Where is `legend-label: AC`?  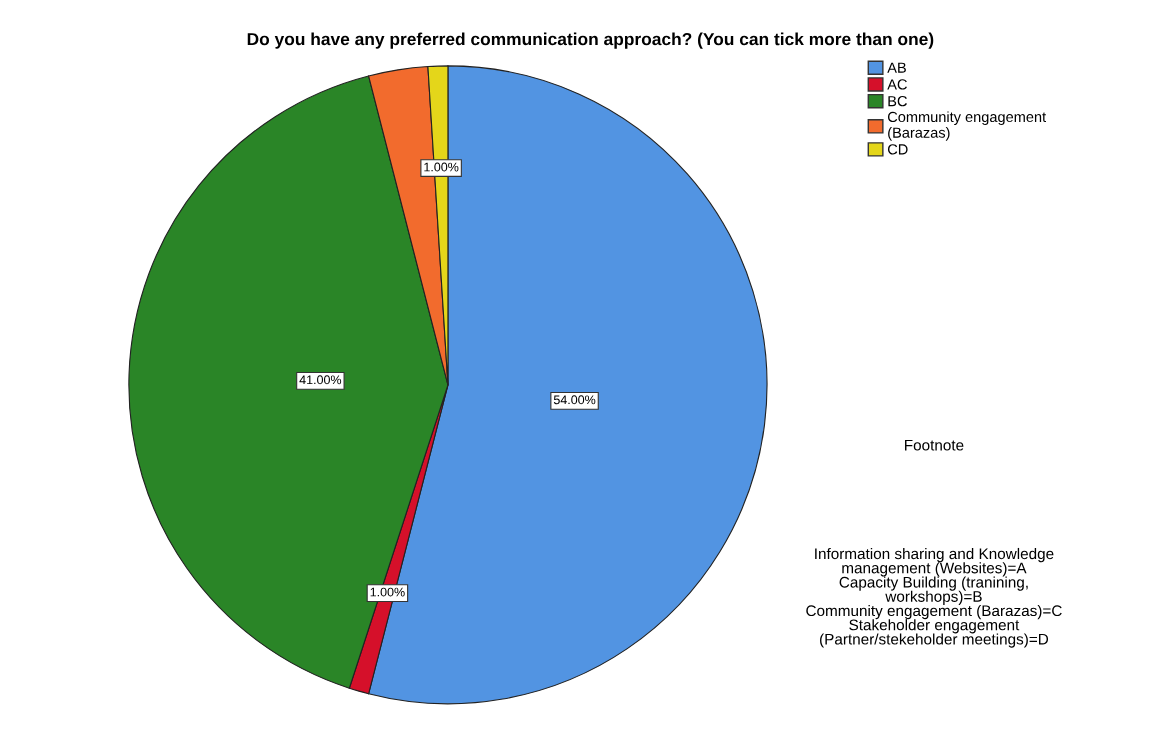 legend-label: AC is located at coordinates (897, 84).